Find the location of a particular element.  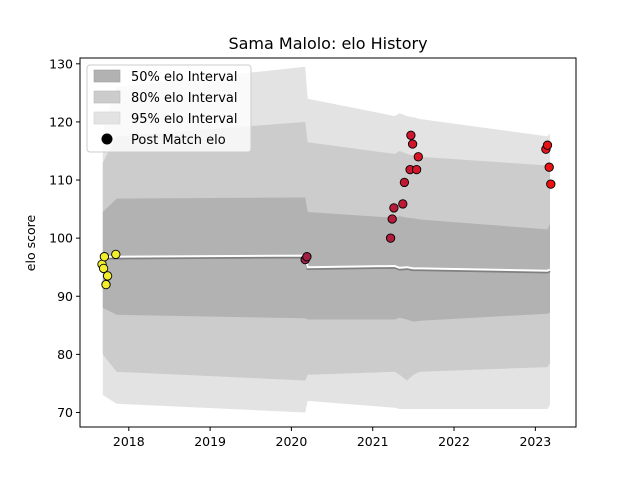

mean-line-shadow is located at coordinates (326, 264).